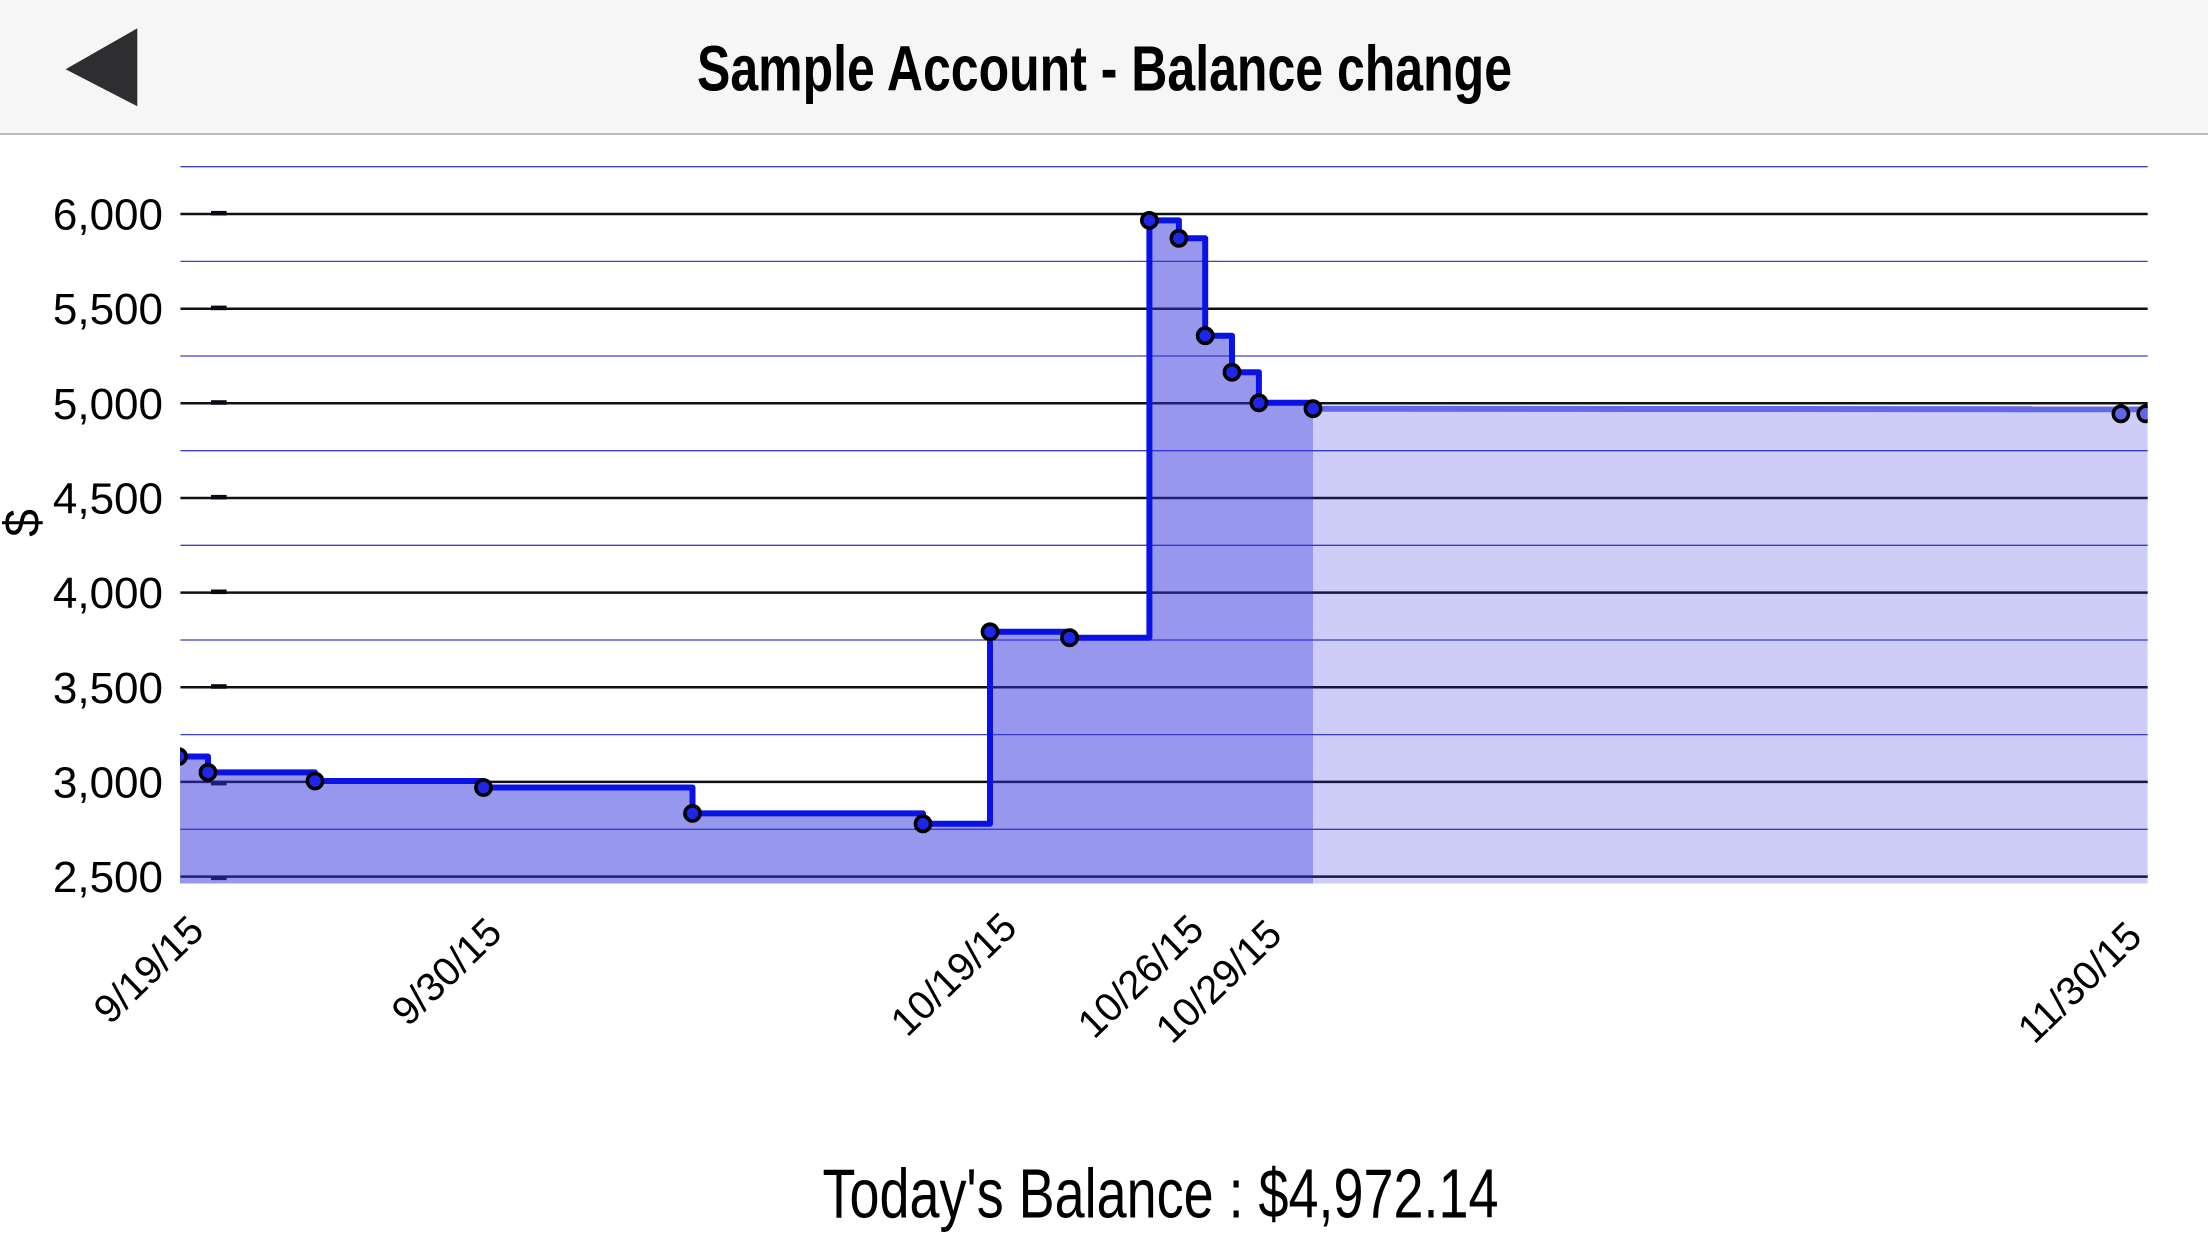 This screenshot has height=1242, width=2208. I want to click on svg-text: 6,000, so click(108, 215).